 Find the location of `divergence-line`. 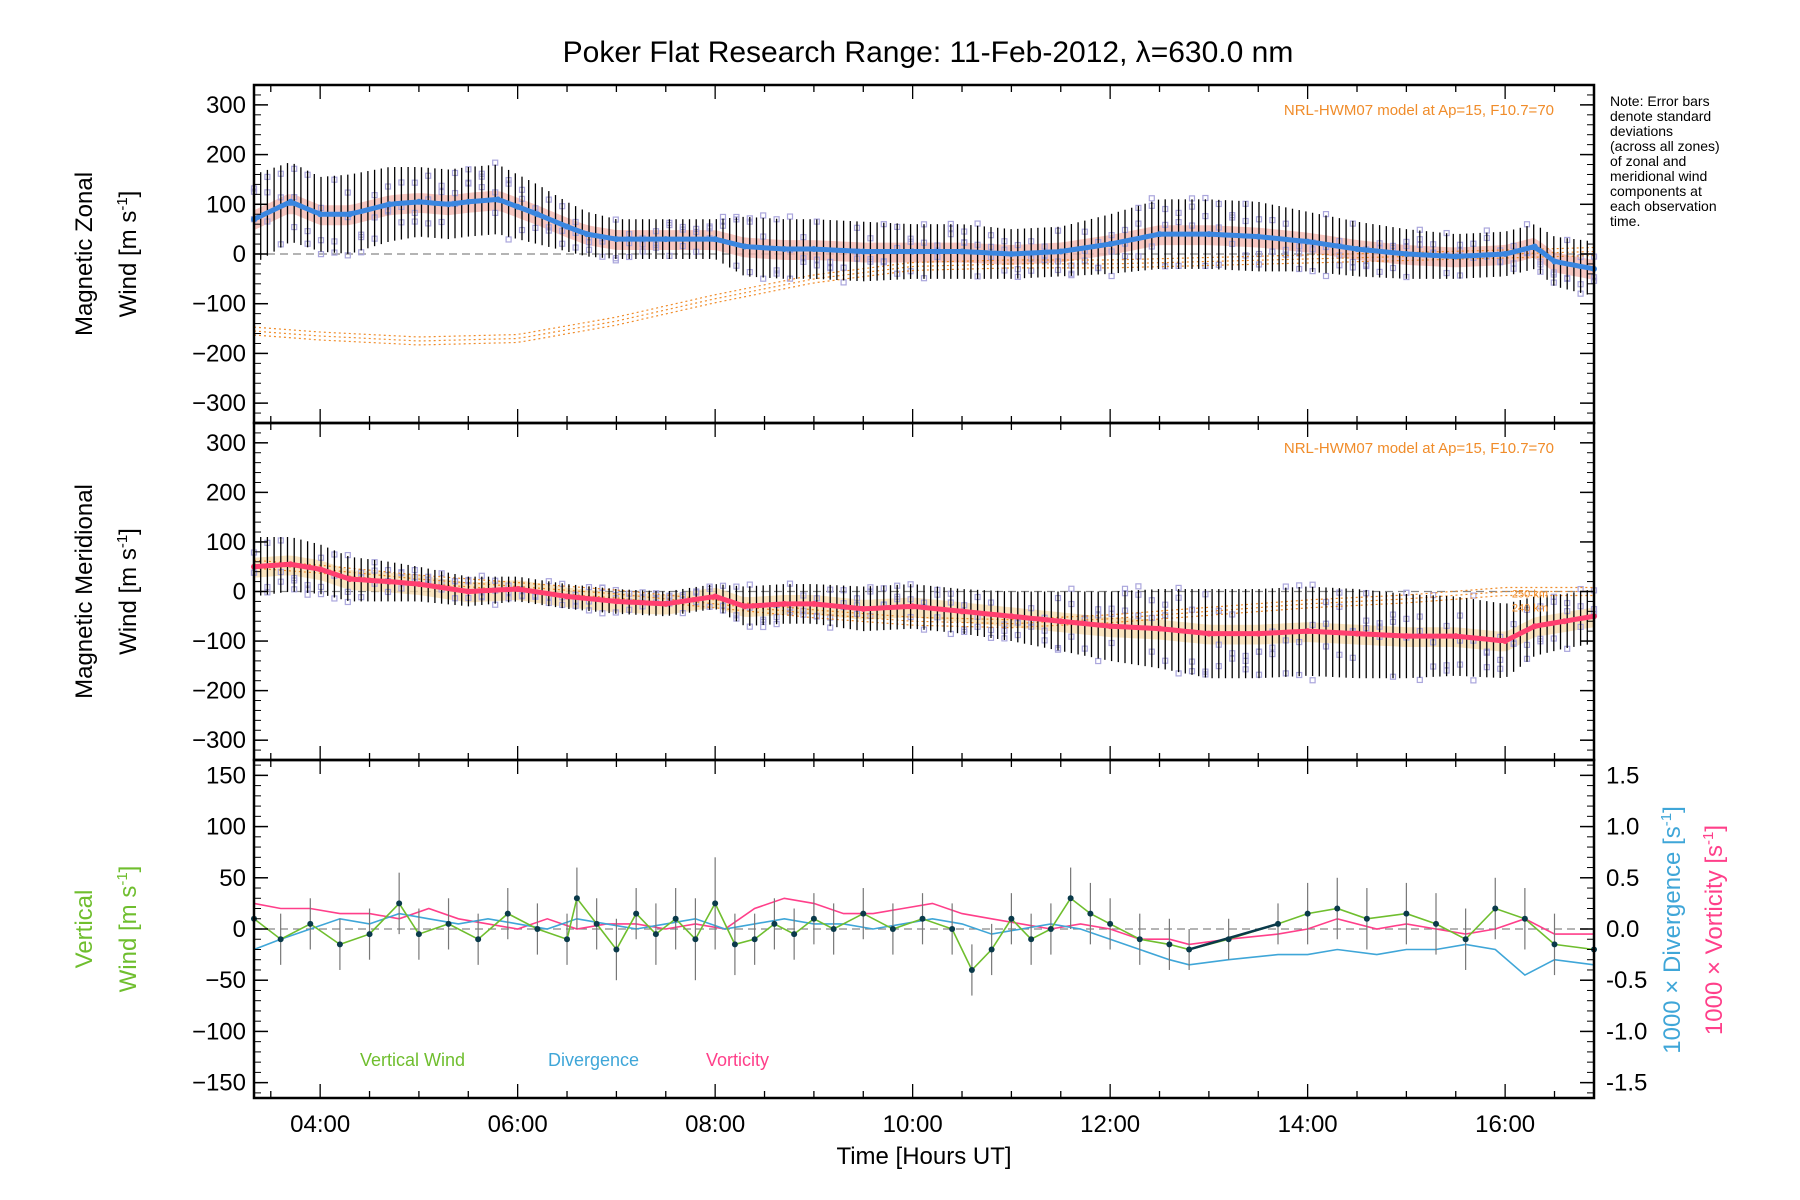

divergence-line is located at coordinates (924, 944).